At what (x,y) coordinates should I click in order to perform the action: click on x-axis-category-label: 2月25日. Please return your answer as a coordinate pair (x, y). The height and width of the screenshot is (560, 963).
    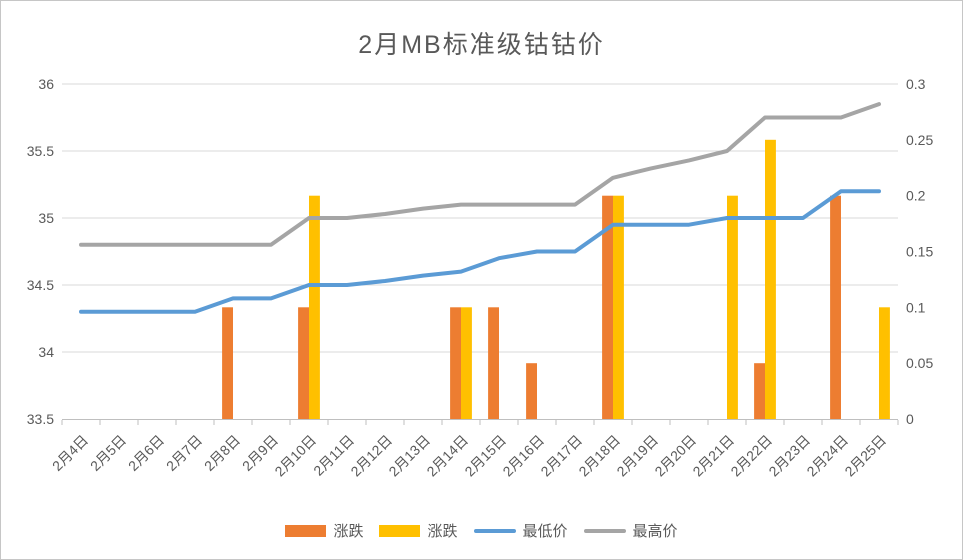
    Looking at the image, I should click on (865, 456).